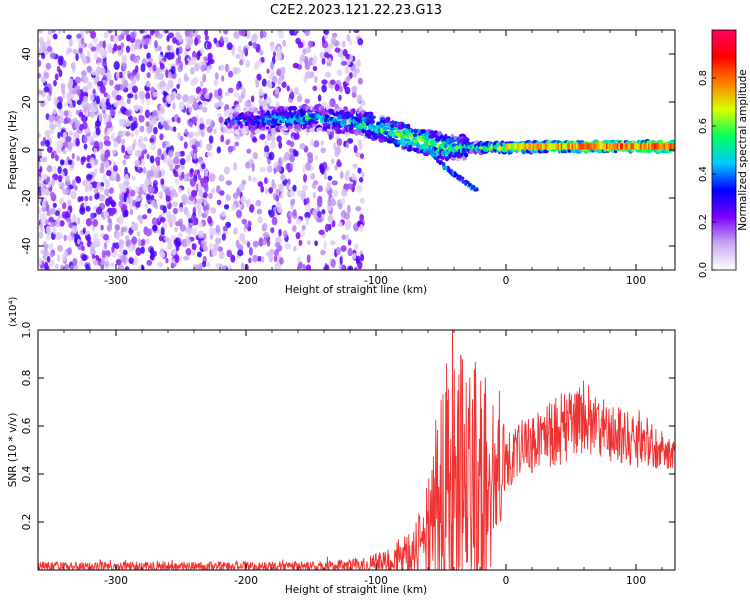 This screenshot has height=604, width=750. What do you see at coordinates (27, 522) in the screenshot?
I see `y-tick-label: 0.2` at bounding box center [27, 522].